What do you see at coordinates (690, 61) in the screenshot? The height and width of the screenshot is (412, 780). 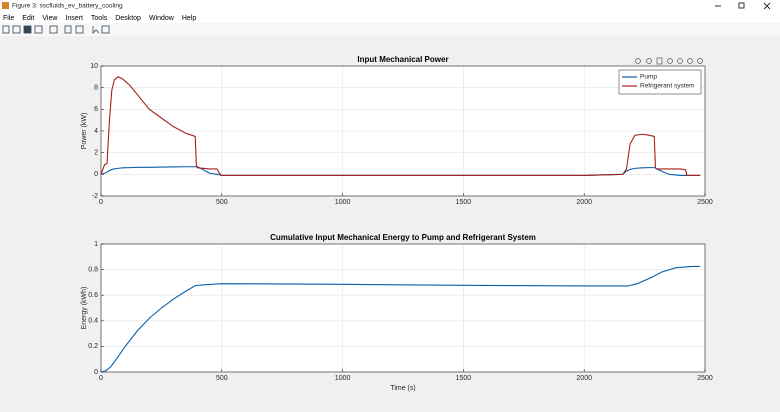 I see `zoom-out-icon` at bounding box center [690, 61].